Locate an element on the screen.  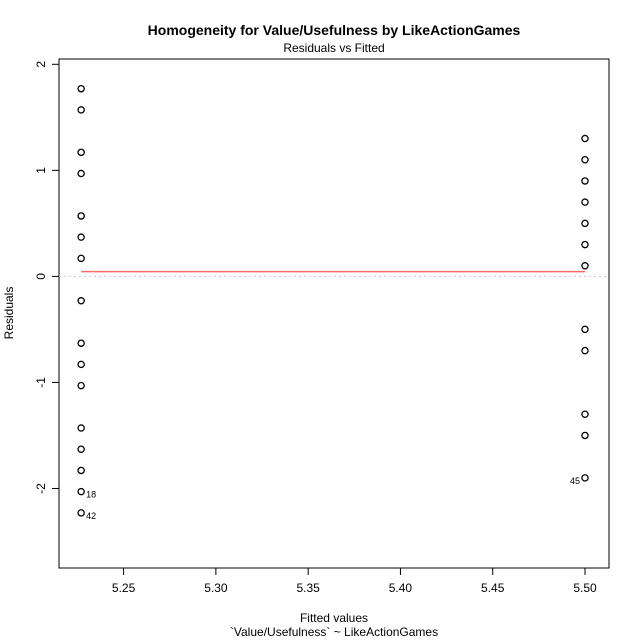
point-label: 45 is located at coordinates (575, 481).